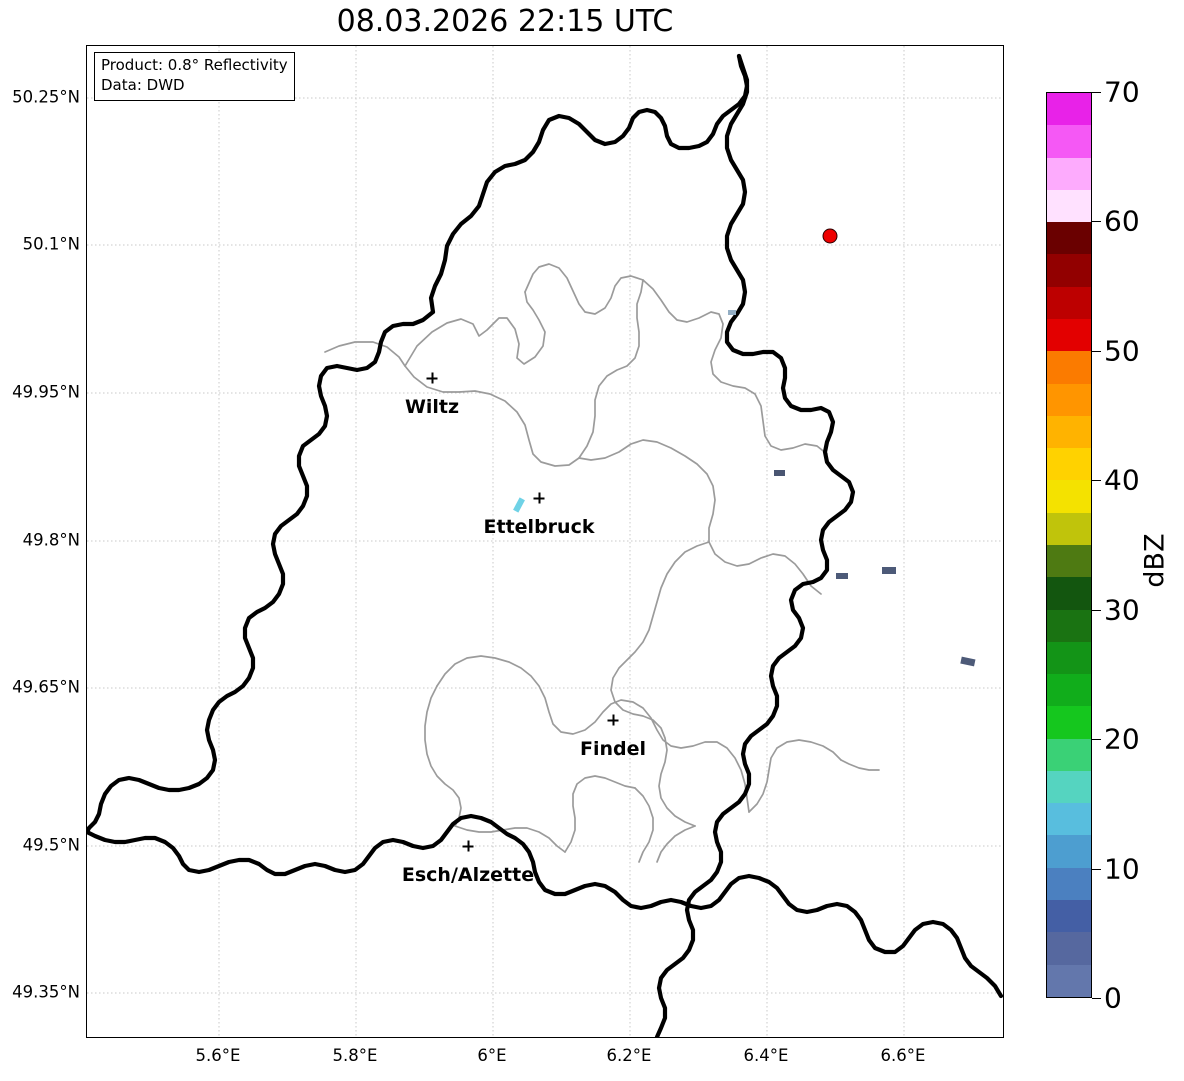  I want to click on colorbar-tick-label: 0, so click(1113, 998).